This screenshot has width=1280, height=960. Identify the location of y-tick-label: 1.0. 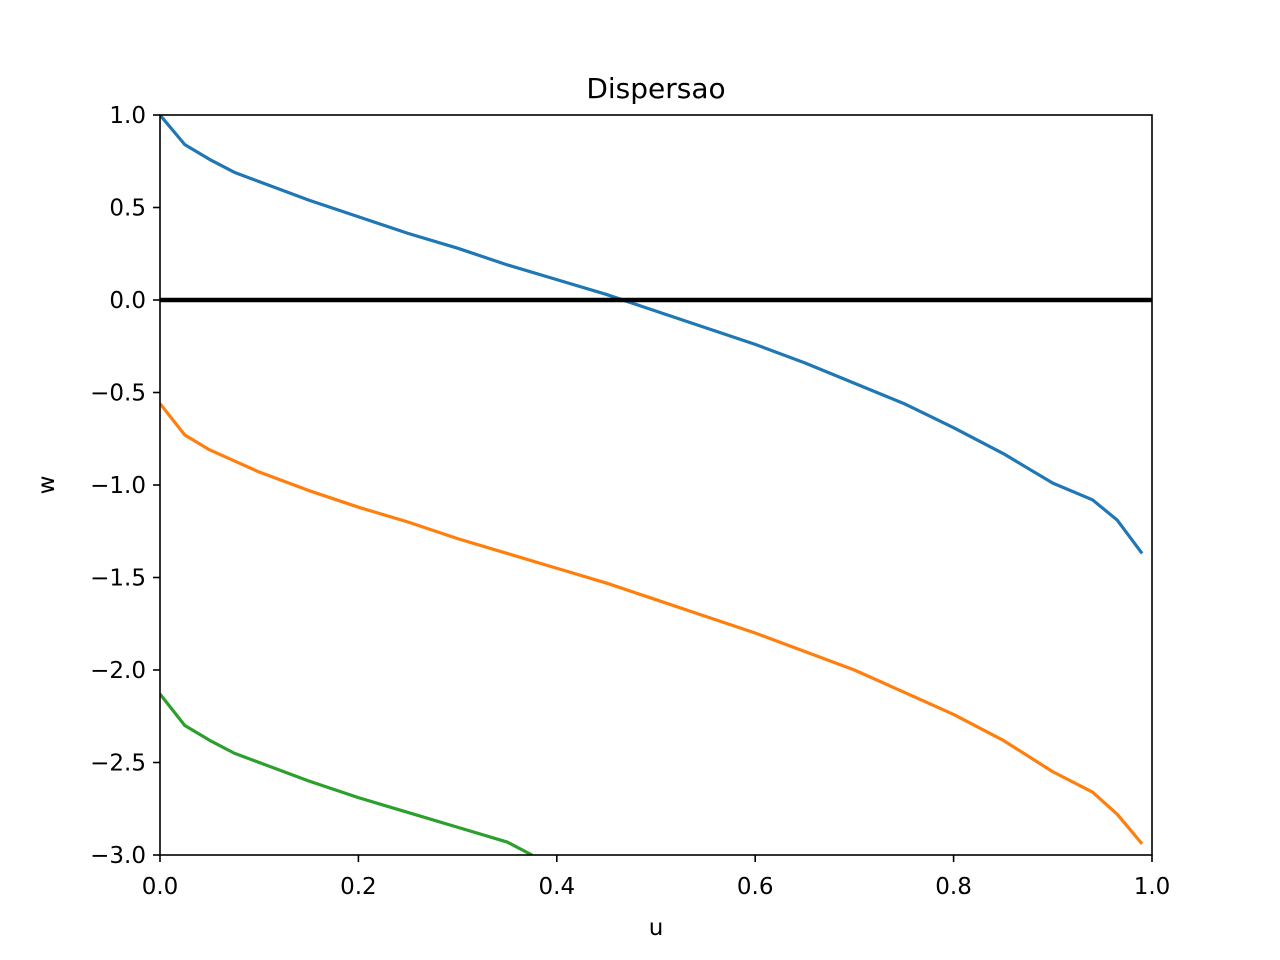
(127, 116).